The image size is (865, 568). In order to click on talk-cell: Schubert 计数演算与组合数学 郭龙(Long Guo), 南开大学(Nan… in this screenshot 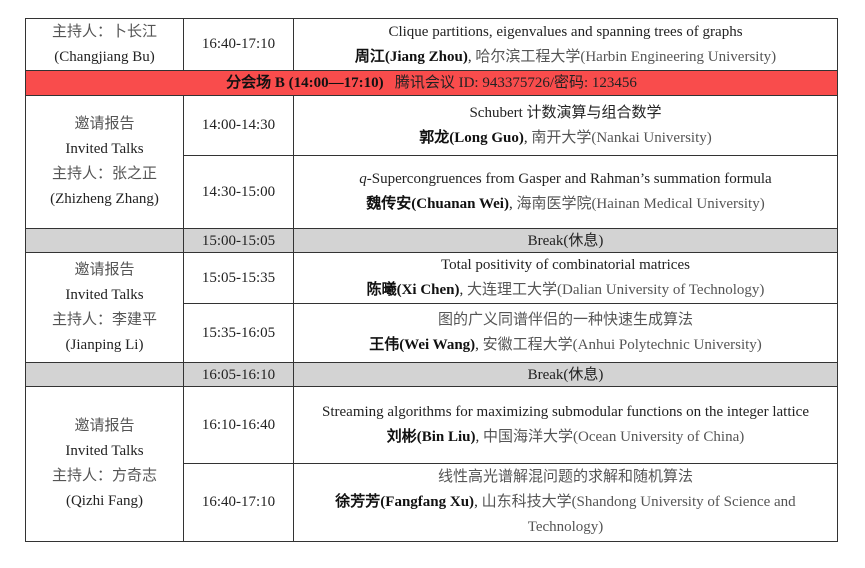, I will do `click(565, 125)`.